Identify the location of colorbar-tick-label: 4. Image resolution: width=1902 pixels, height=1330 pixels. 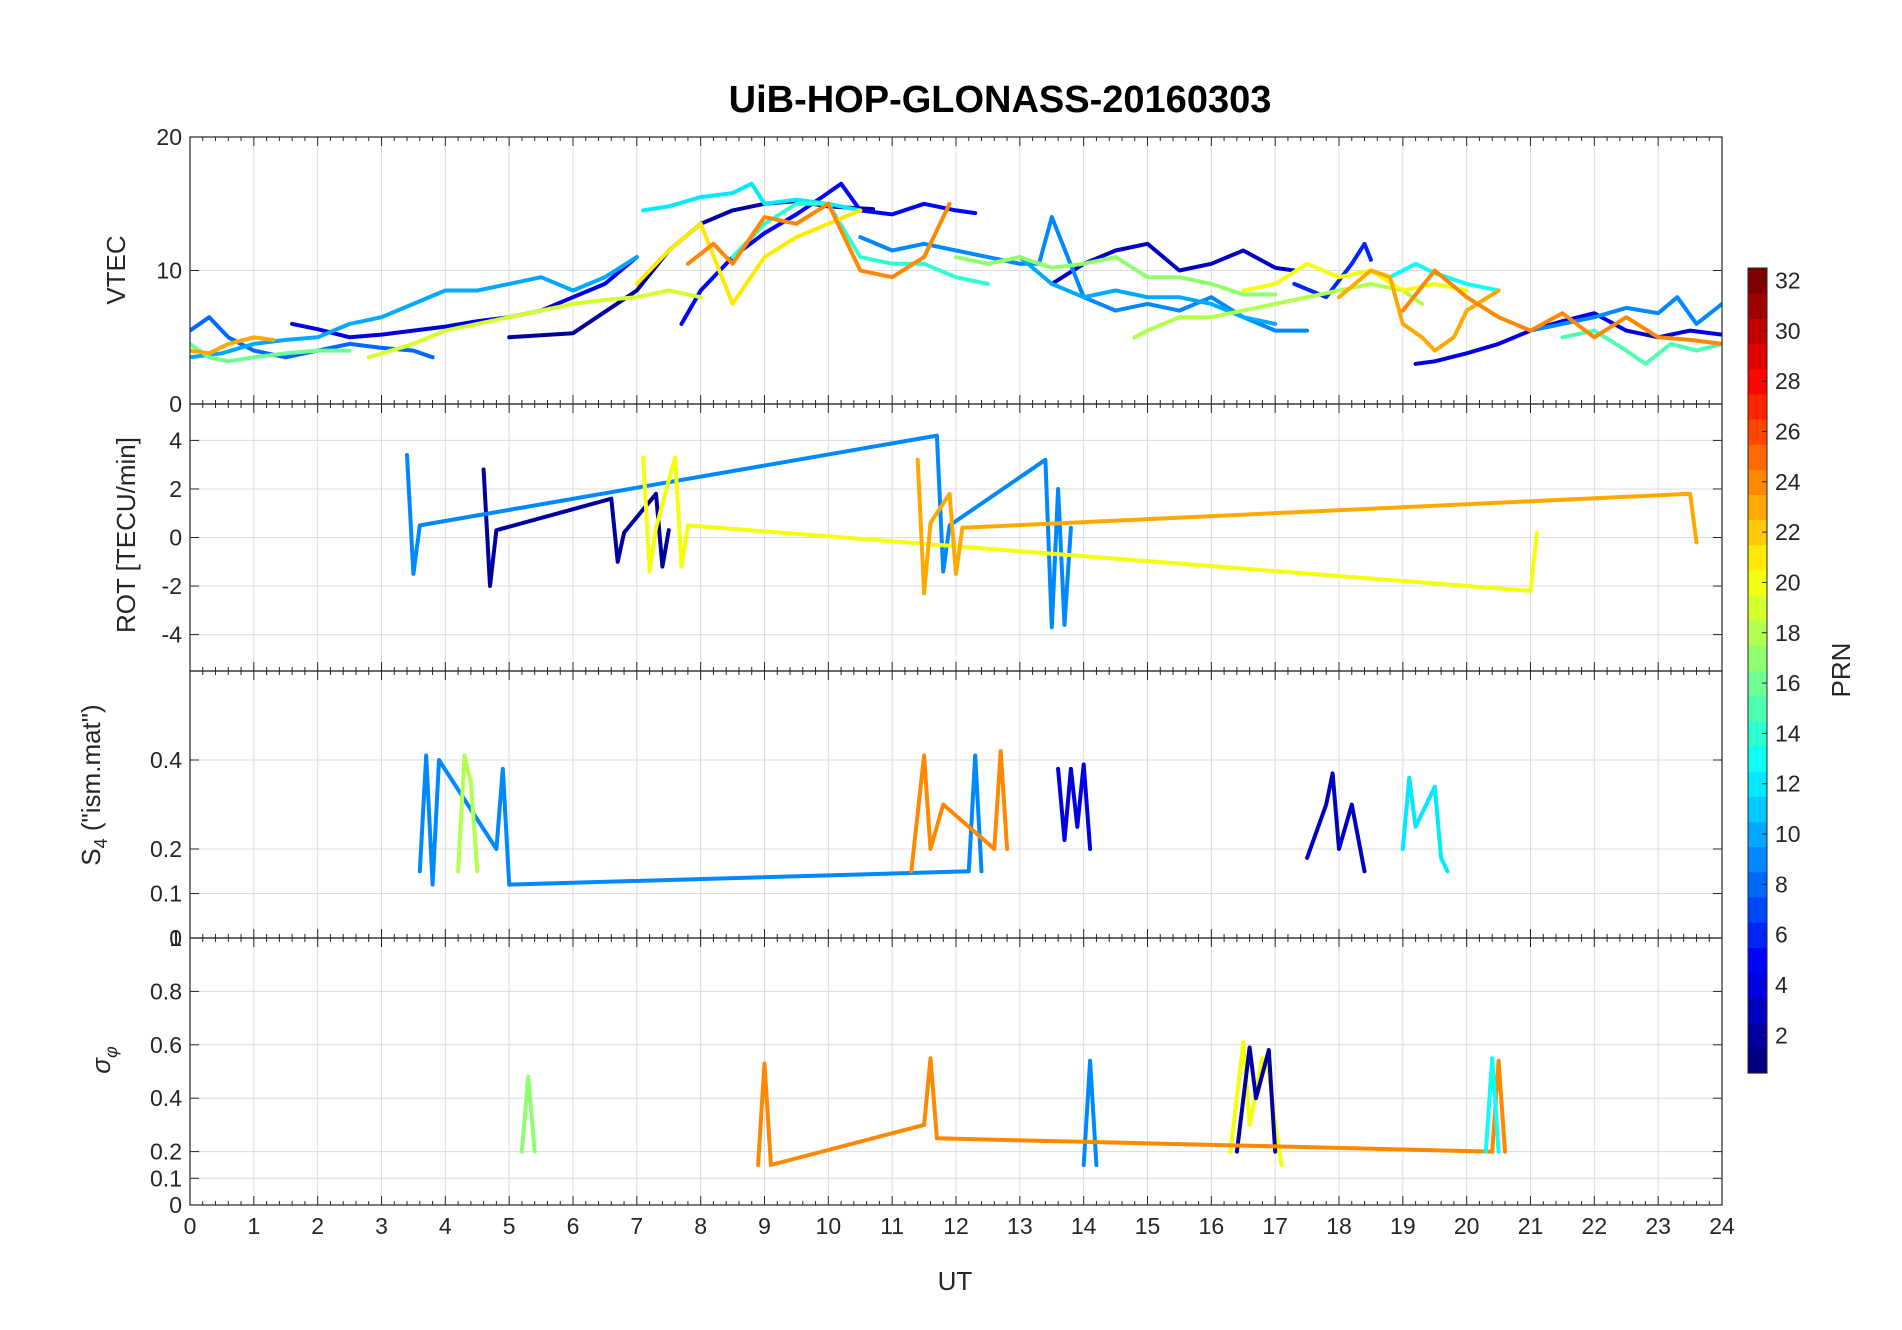
(1781, 985).